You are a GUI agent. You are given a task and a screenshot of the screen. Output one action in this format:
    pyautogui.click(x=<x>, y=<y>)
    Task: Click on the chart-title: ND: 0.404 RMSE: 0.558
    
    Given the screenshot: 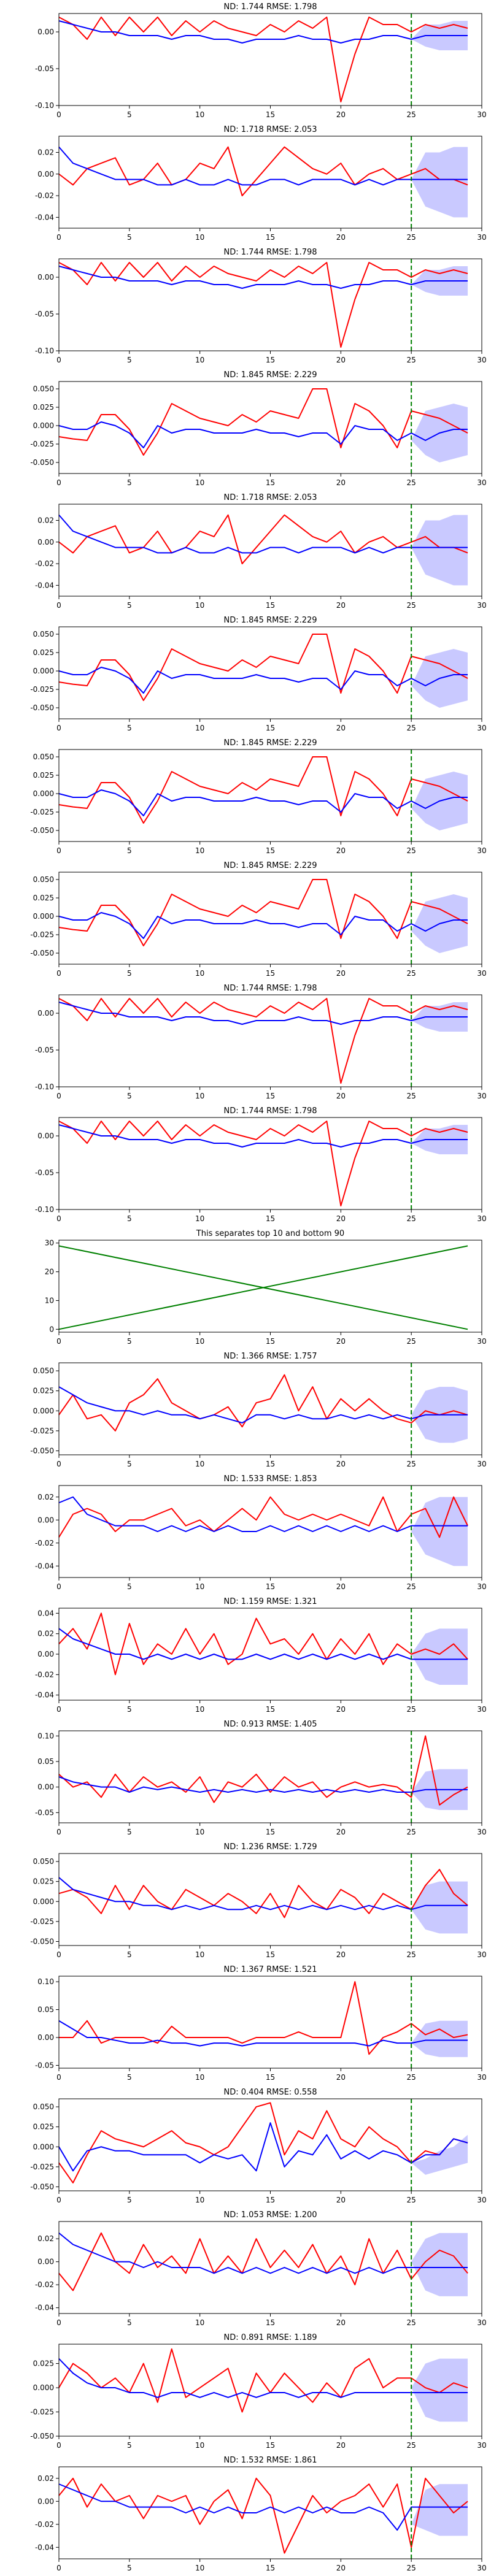 What is the action you would take?
    pyautogui.click(x=270, y=2092)
    